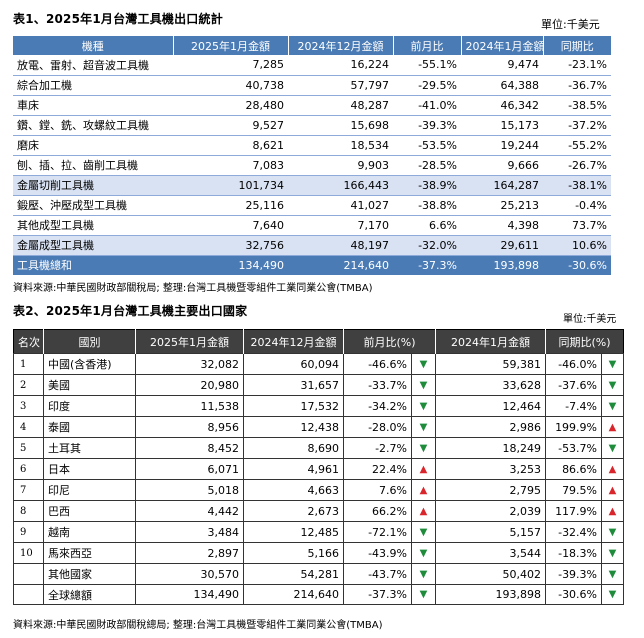  What do you see at coordinates (427, 125) in the screenshot?
I see `value-cell: -39.3%` at bounding box center [427, 125].